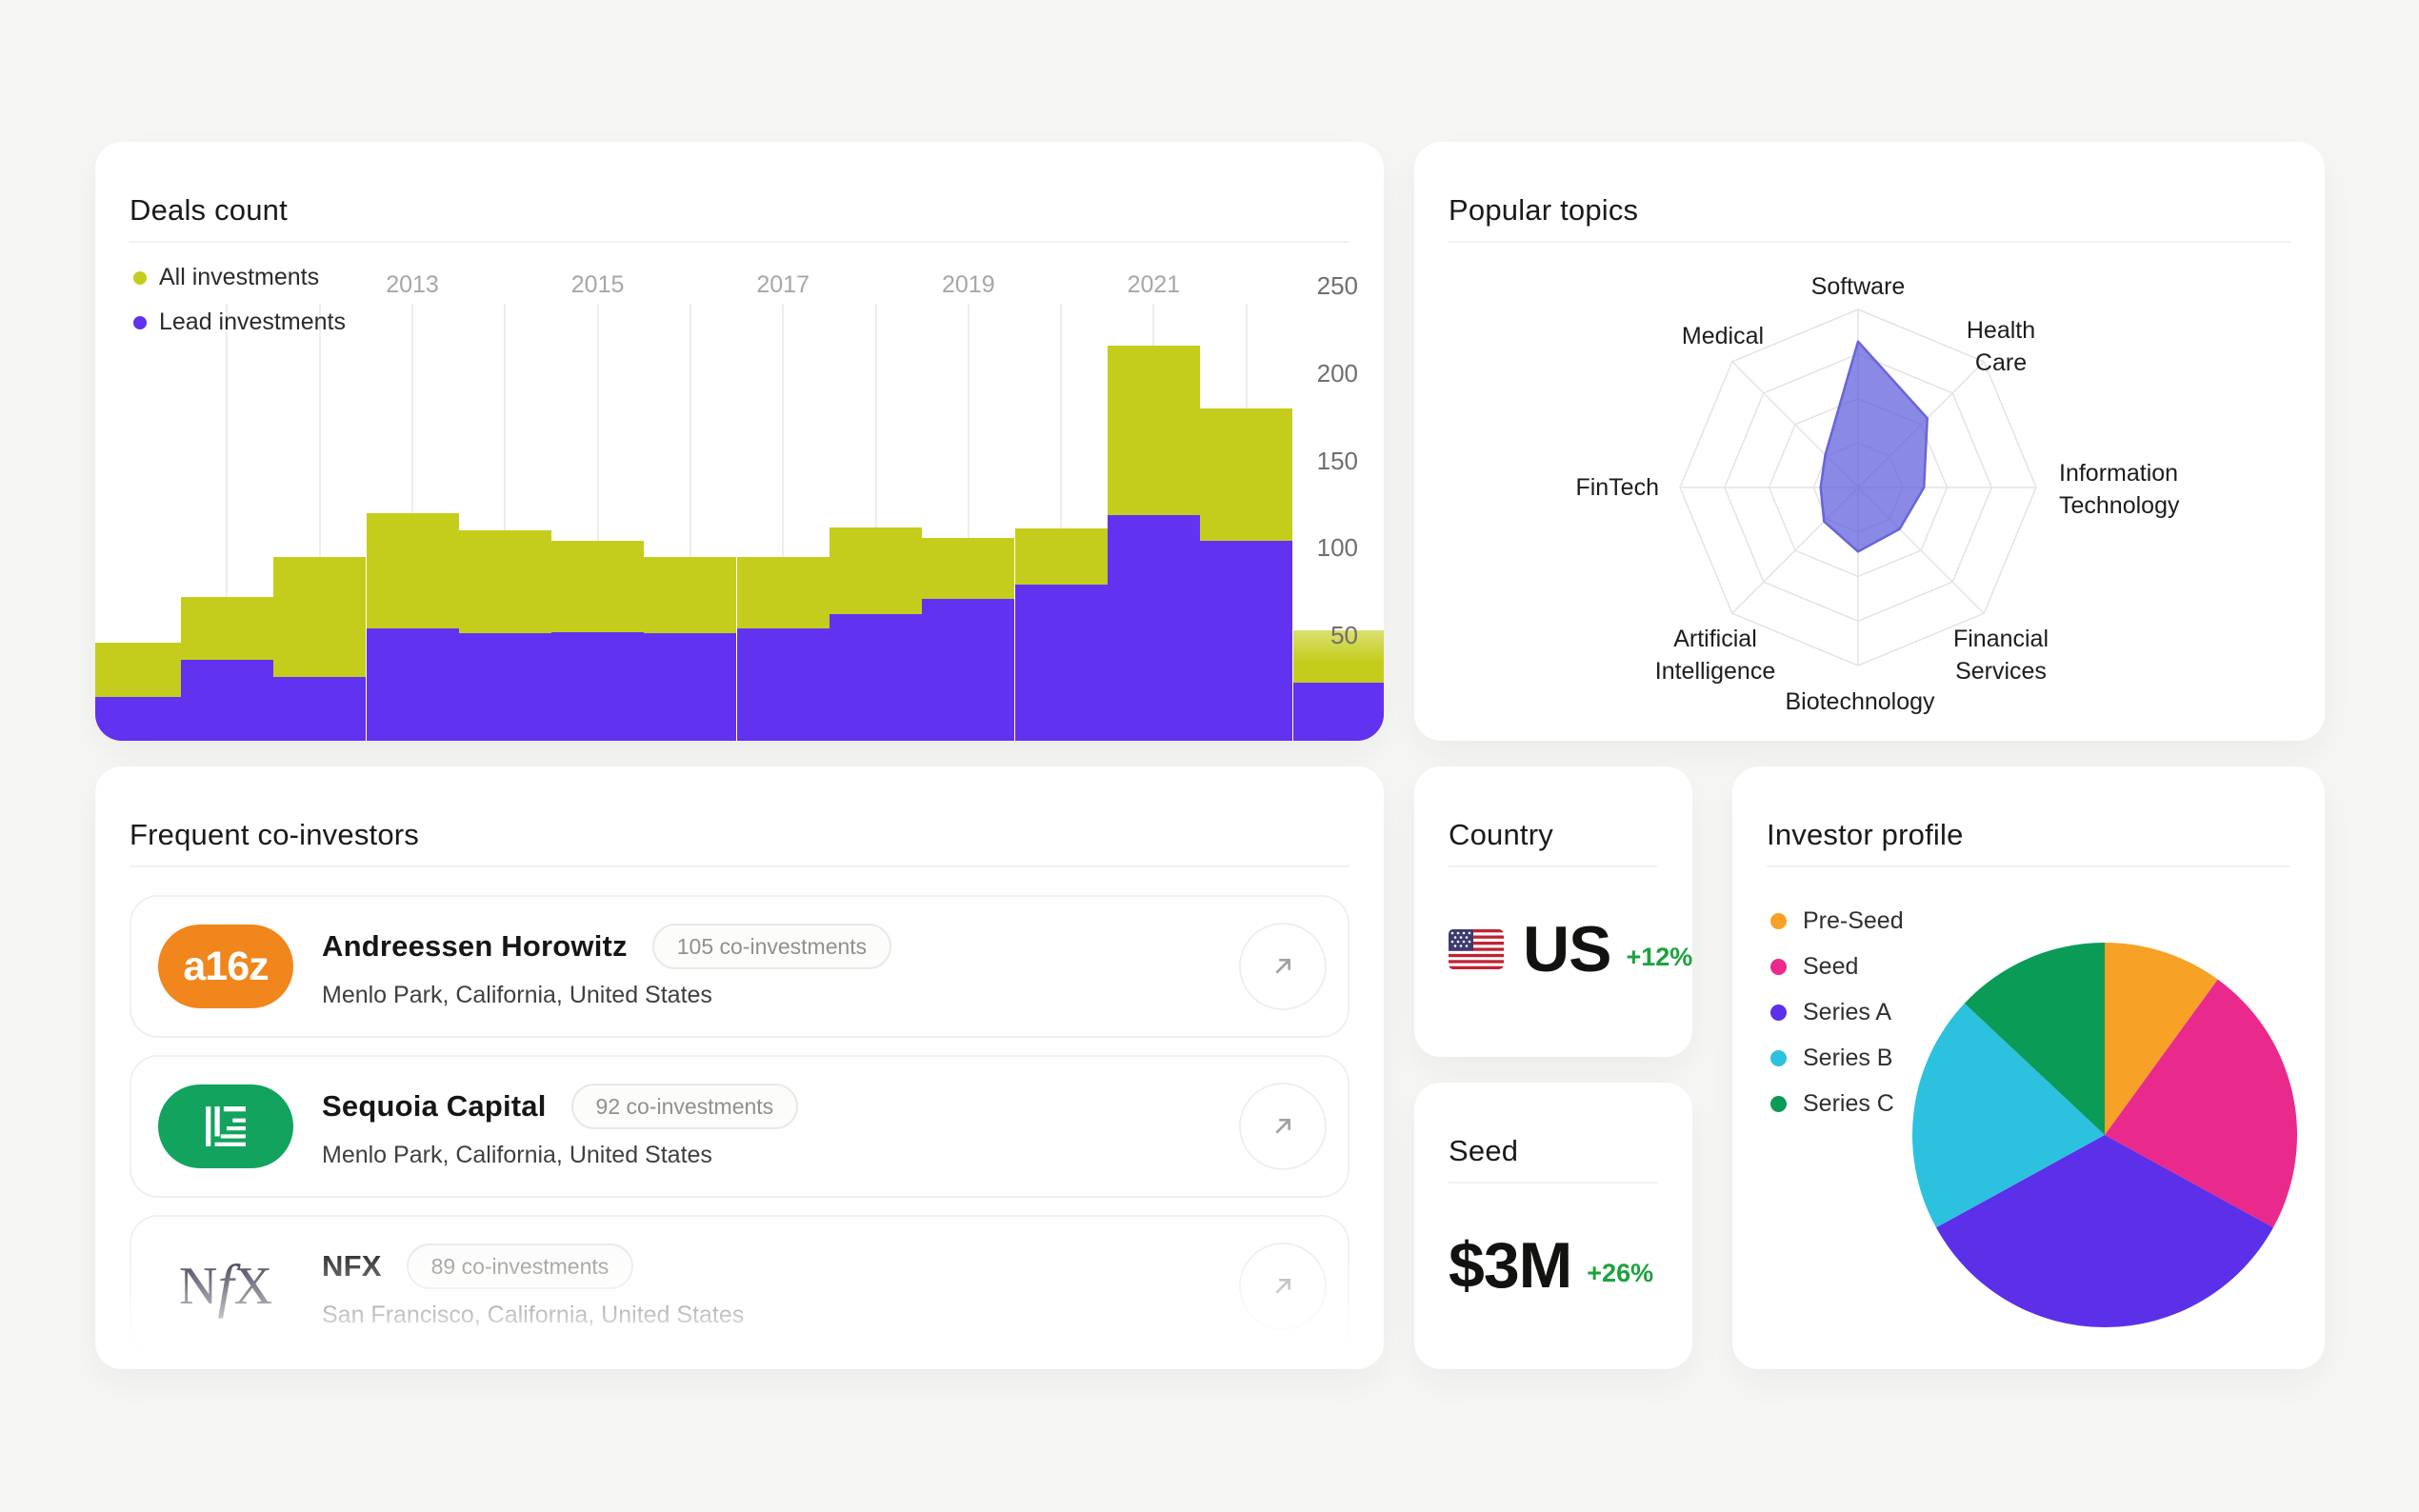  What do you see at coordinates (875, 512) in the screenshot?
I see `gridline-2018` at bounding box center [875, 512].